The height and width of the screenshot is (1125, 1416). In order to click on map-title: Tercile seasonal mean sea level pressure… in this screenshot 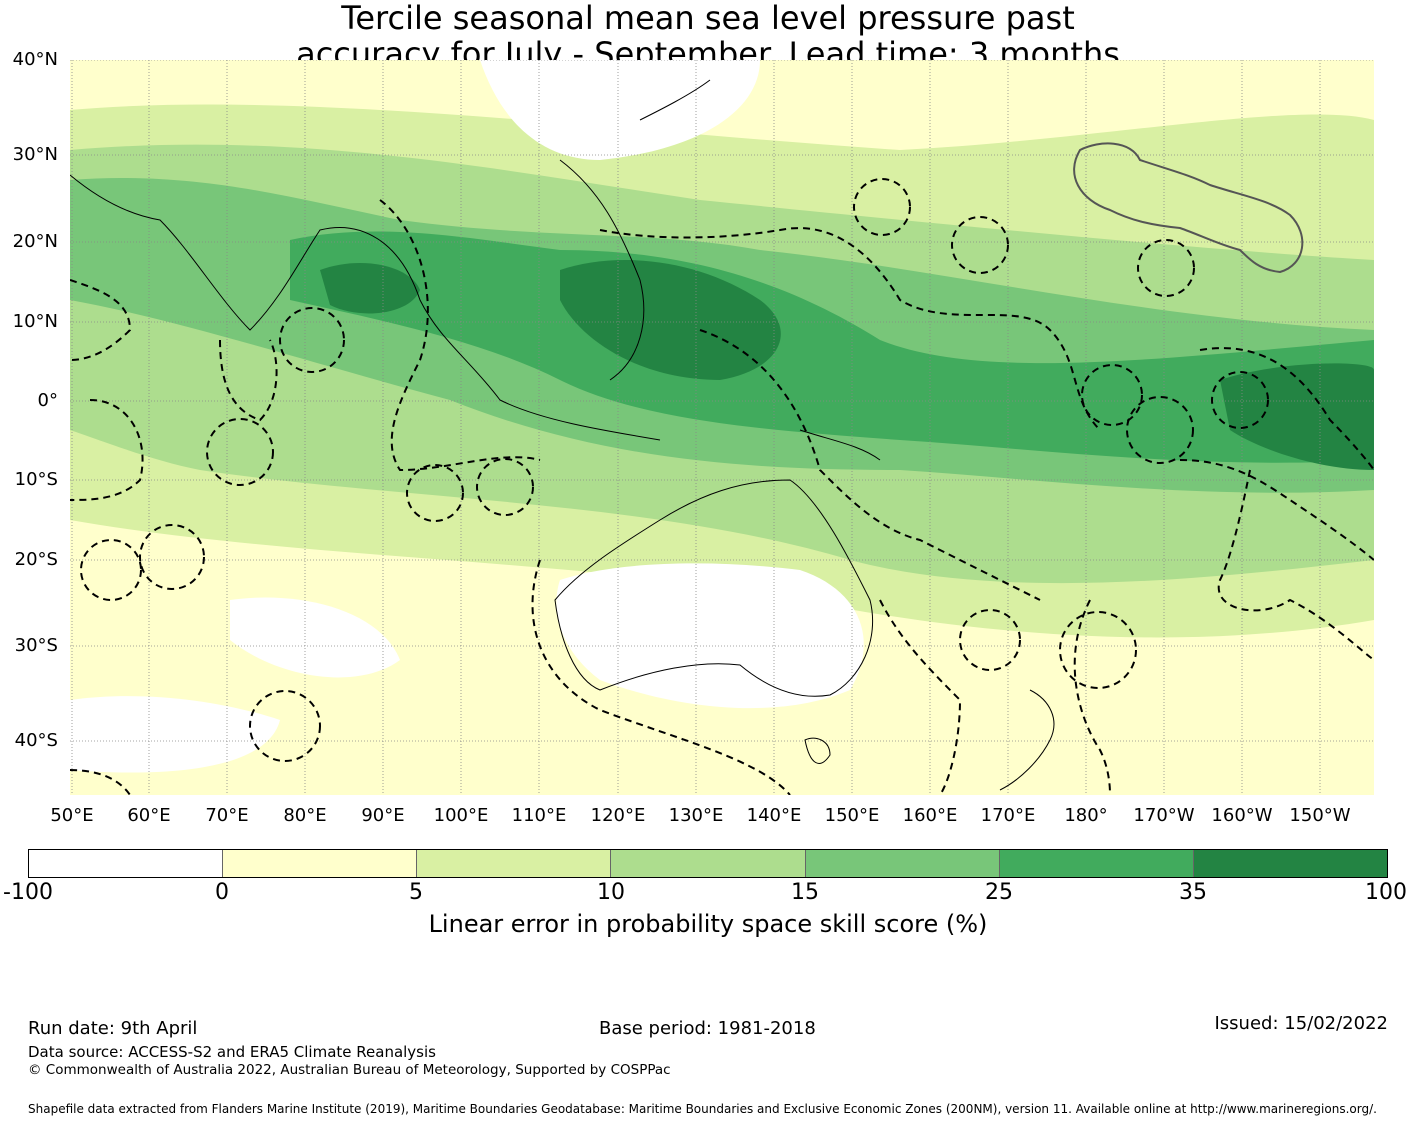, I will do `click(708, 36)`.